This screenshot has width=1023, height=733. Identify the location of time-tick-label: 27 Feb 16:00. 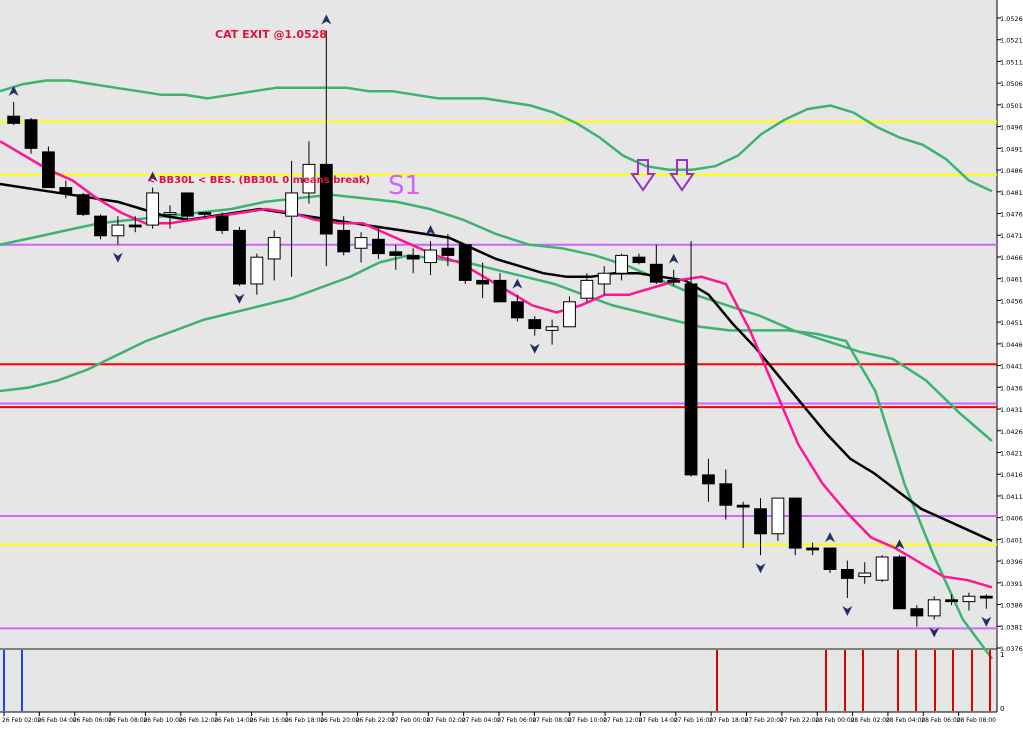
(694, 720).